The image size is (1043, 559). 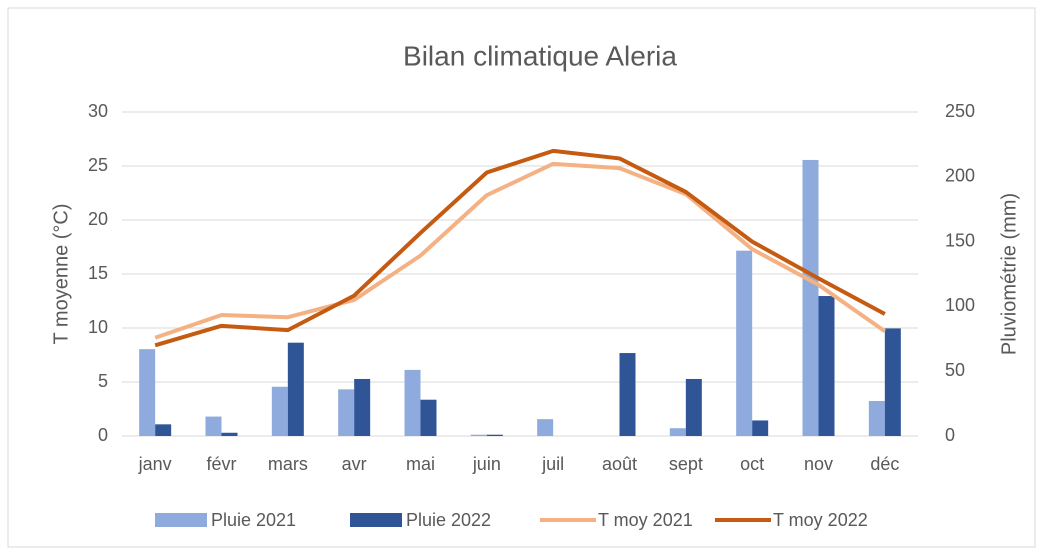 I want to click on x-tick-label: oct, so click(x=752, y=464).